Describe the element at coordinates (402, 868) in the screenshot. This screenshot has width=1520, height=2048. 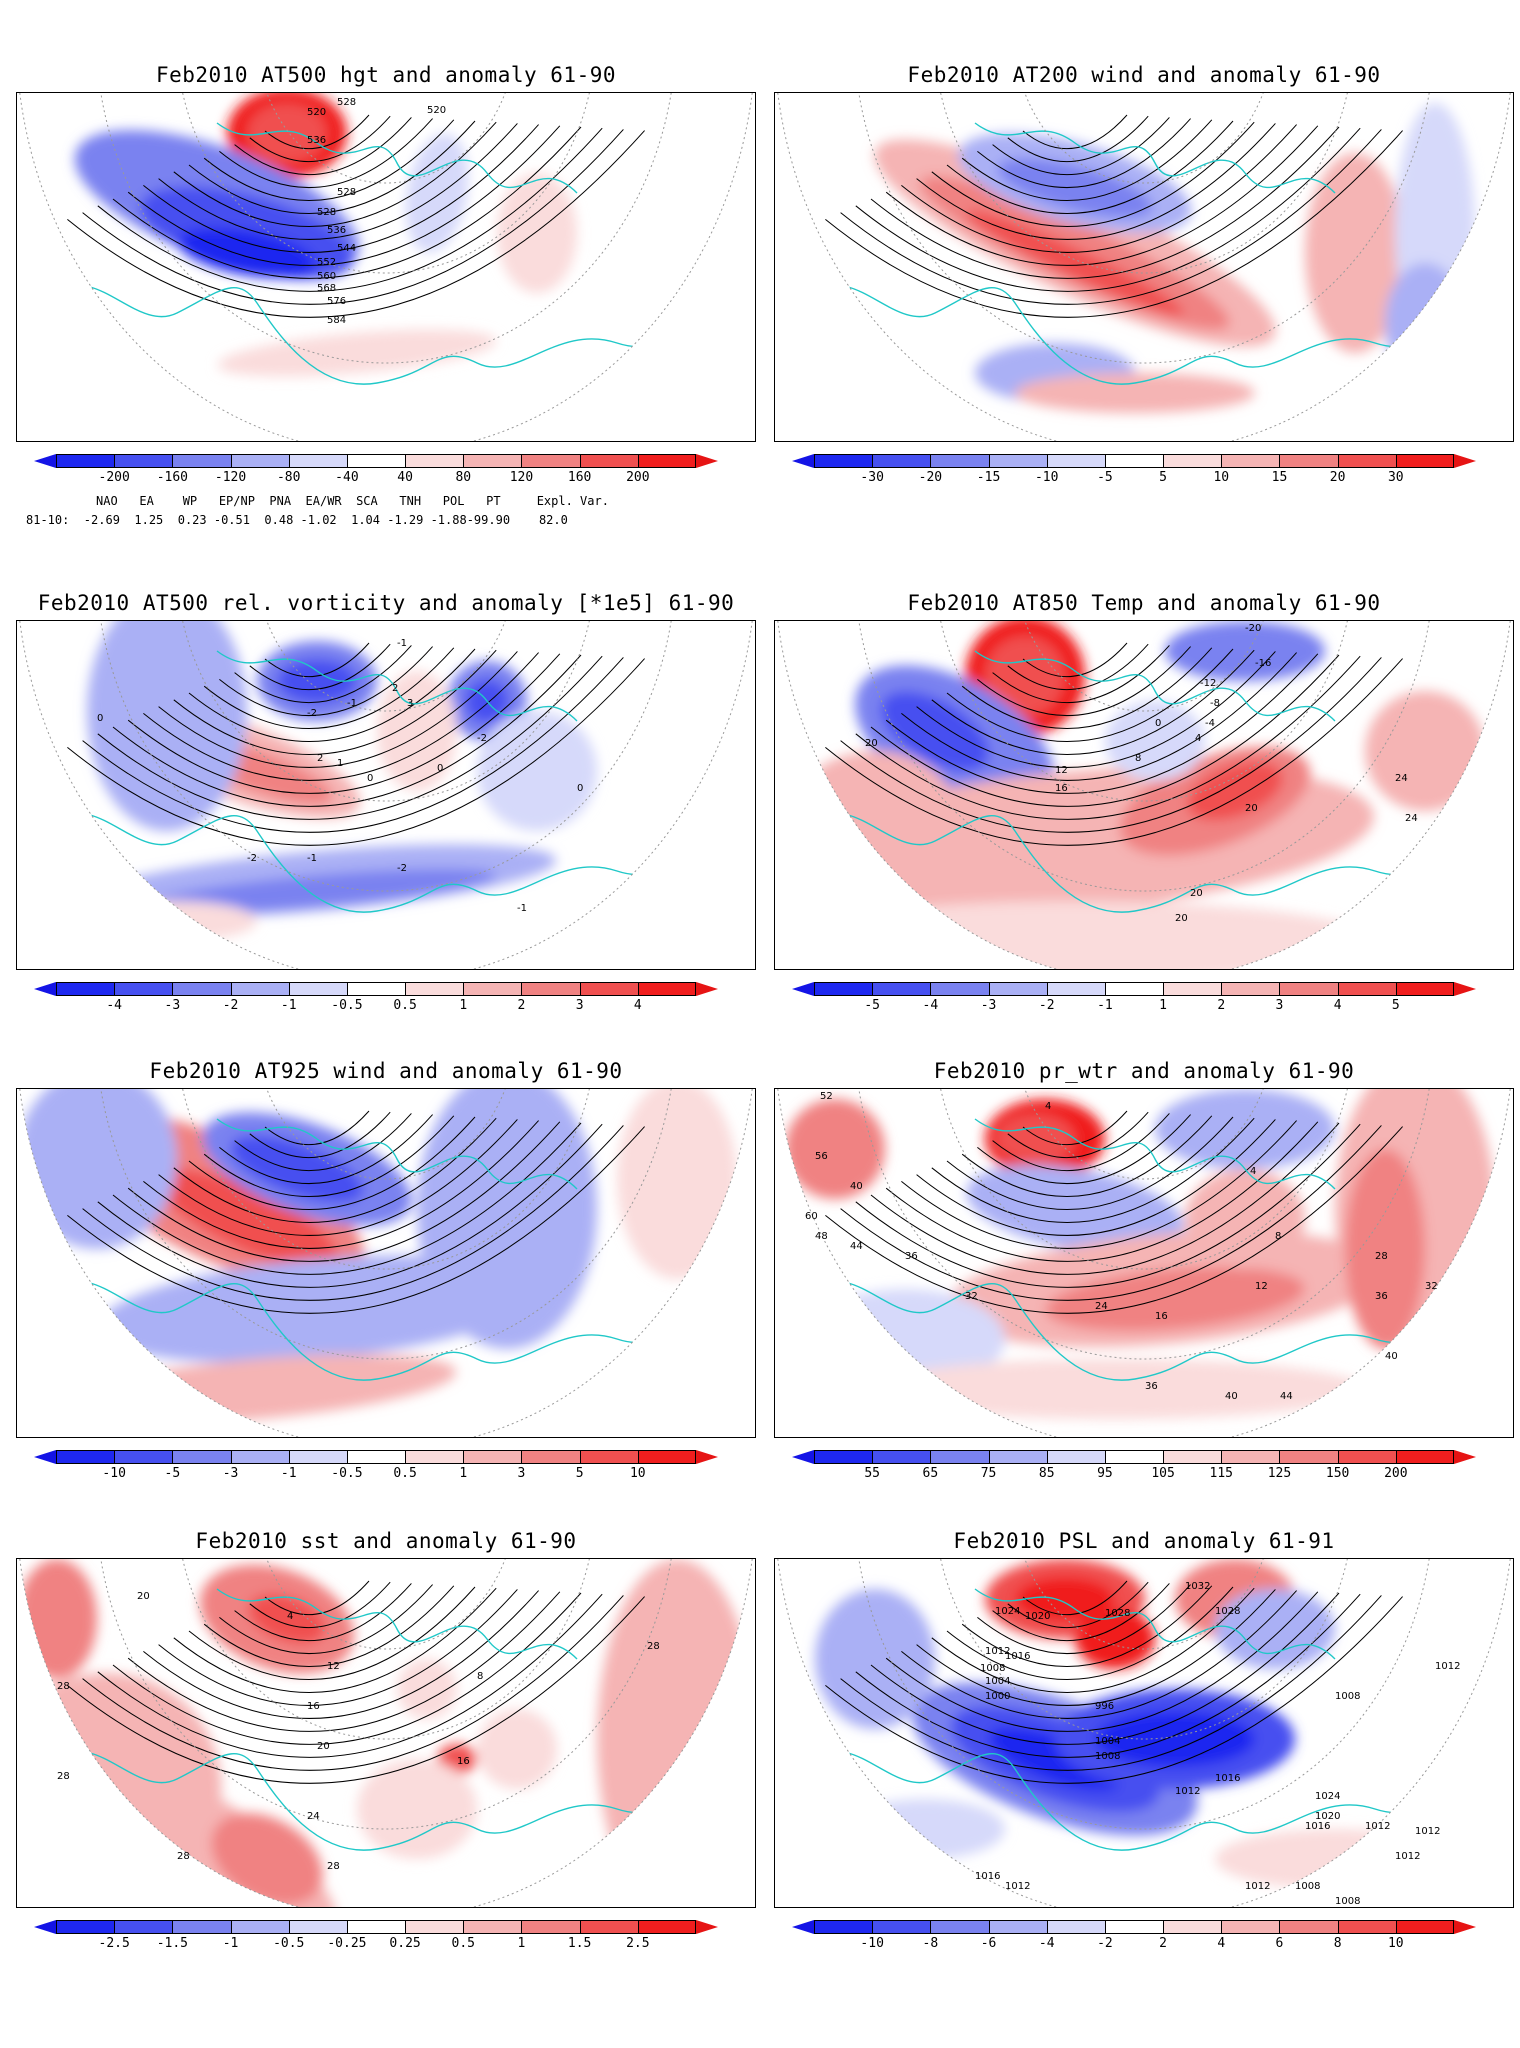
I see `contour-label: -2` at that location.